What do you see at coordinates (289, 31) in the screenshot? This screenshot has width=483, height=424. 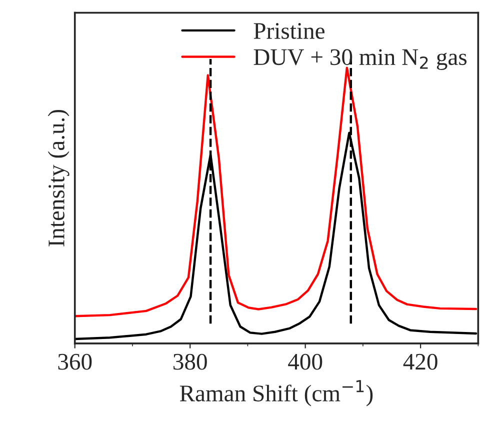 I see `legend-label: Pristine` at bounding box center [289, 31].